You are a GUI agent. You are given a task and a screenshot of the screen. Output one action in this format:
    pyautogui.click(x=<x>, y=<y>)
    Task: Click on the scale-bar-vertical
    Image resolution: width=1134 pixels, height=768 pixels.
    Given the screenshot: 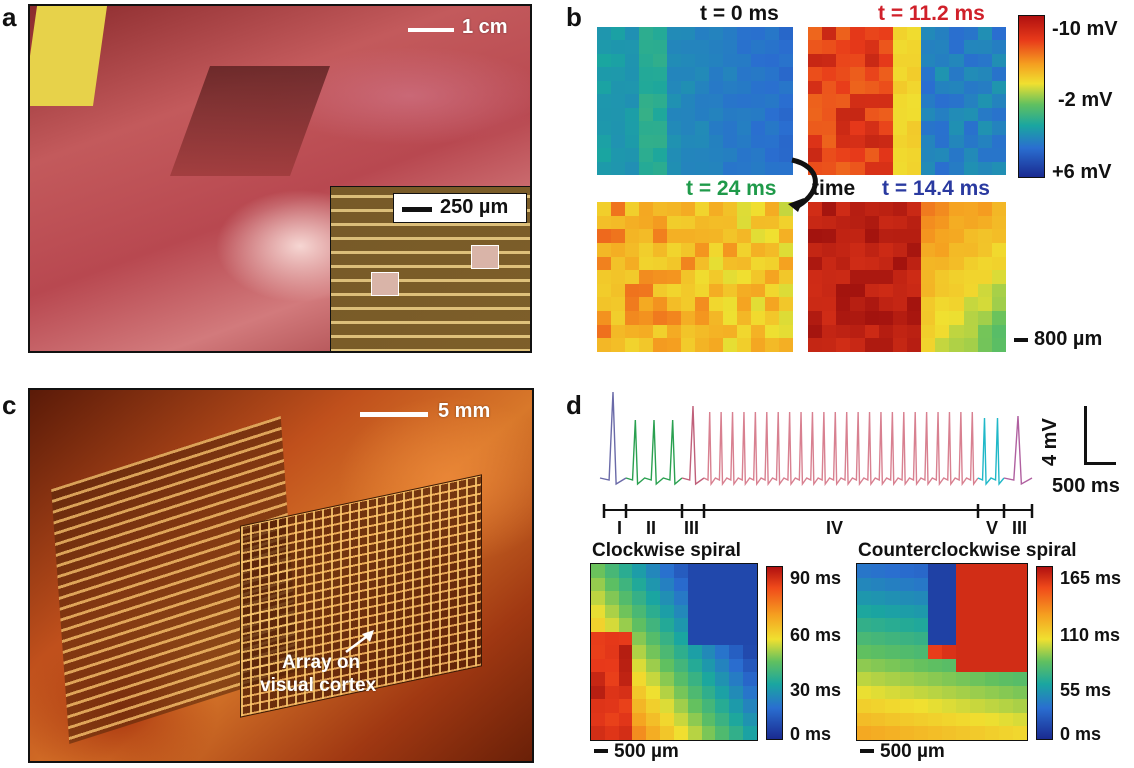 What is the action you would take?
    pyautogui.click(x=1085, y=435)
    